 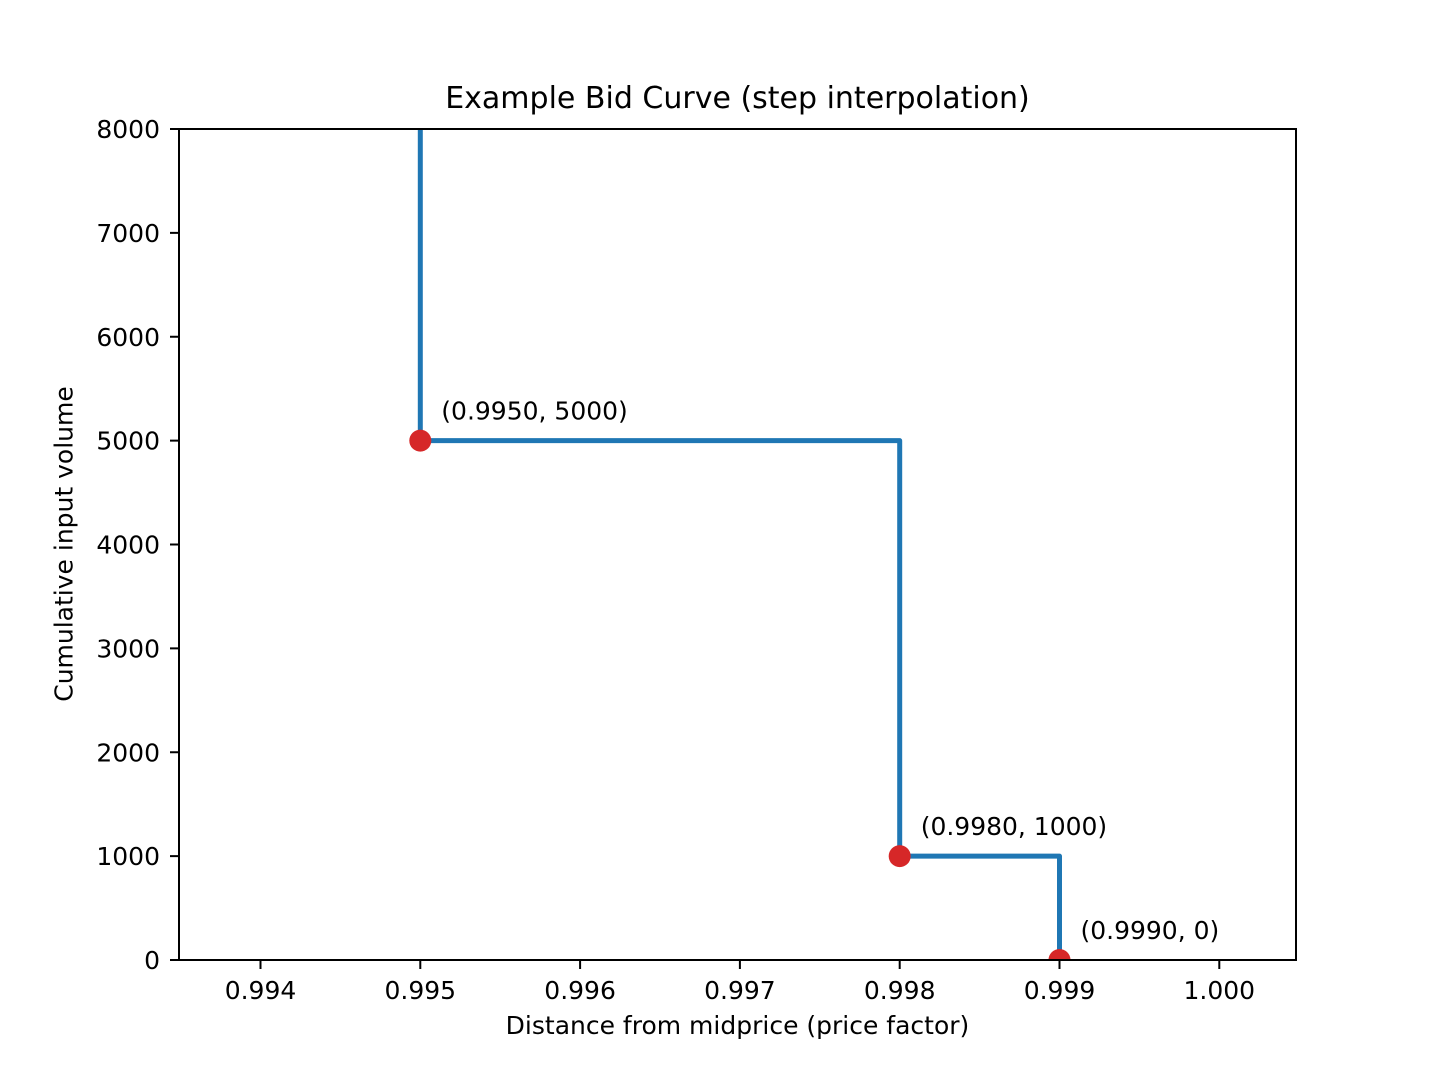 What do you see at coordinates (421, 990) in the screenshot?
I see `x-tick-label: 0.995` at bounding box center [421, 990].